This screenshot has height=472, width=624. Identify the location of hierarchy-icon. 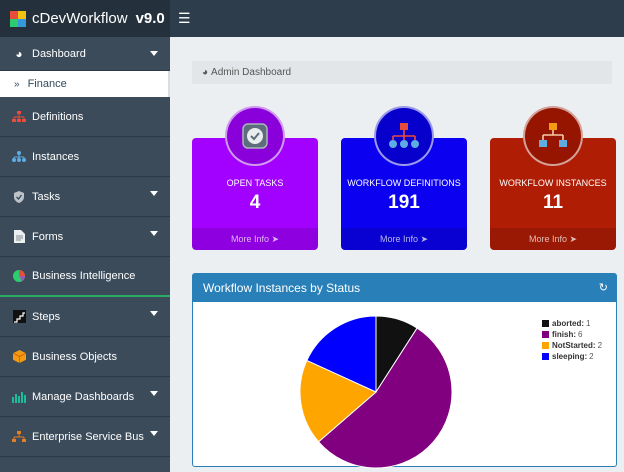
(553, 136).